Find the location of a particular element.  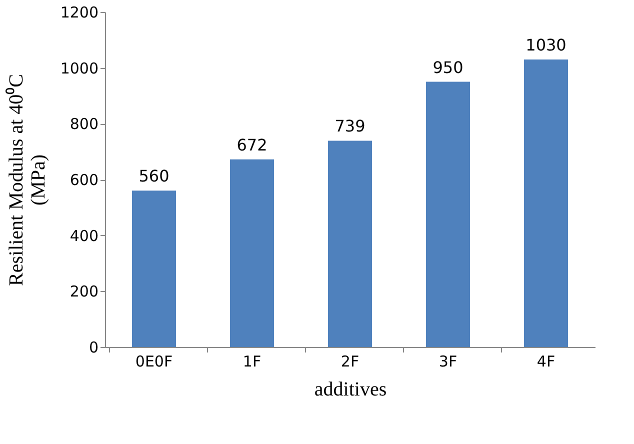

y-tick-label: 200 is located at coordinates (84, 291).